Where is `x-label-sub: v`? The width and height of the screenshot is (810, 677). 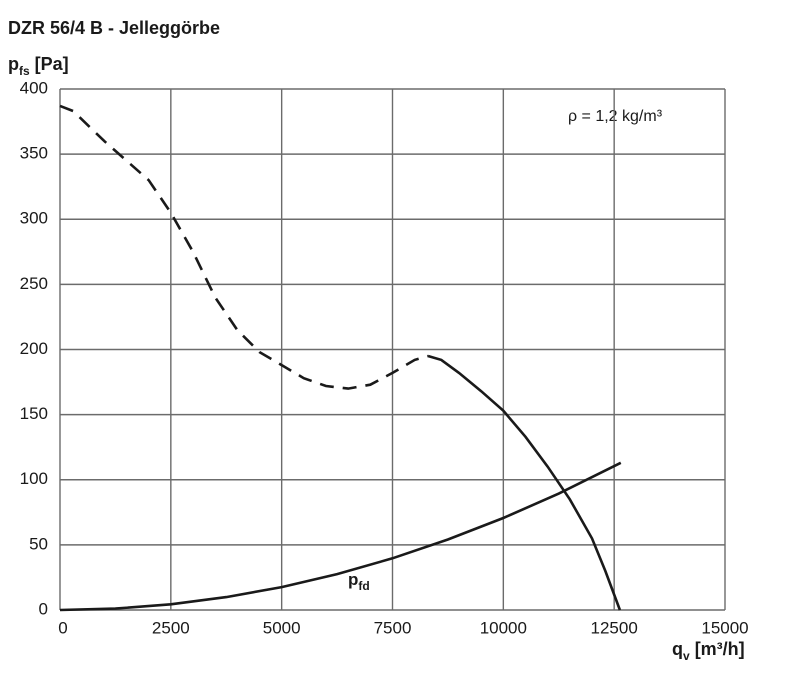
x-label-sub: v is located at coordinates (686, 656).